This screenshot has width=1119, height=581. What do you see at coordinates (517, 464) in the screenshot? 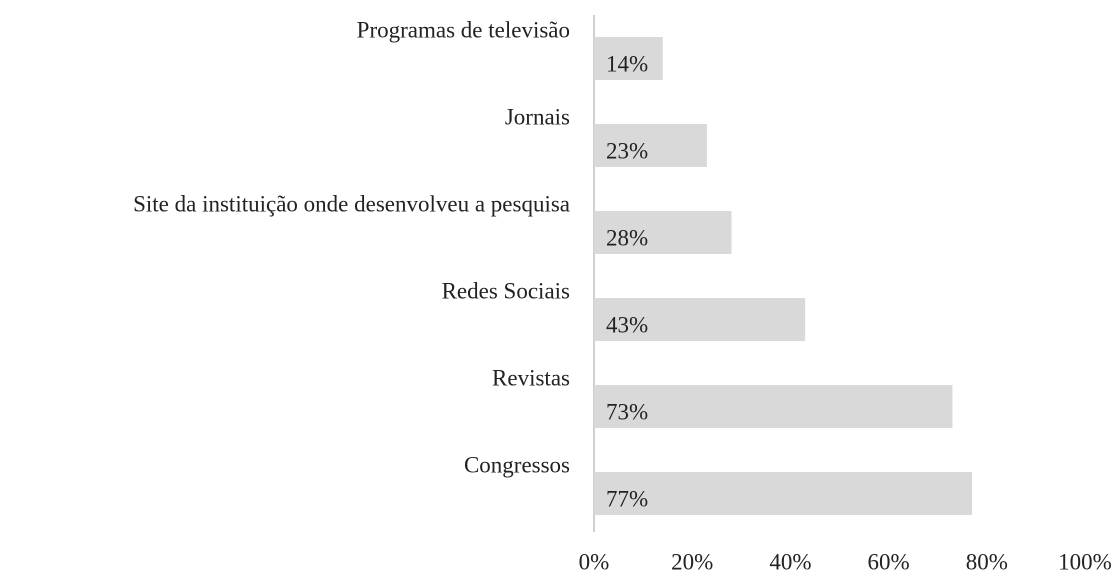
I see `category-label: Congressos` at bounding box center [517, 464].